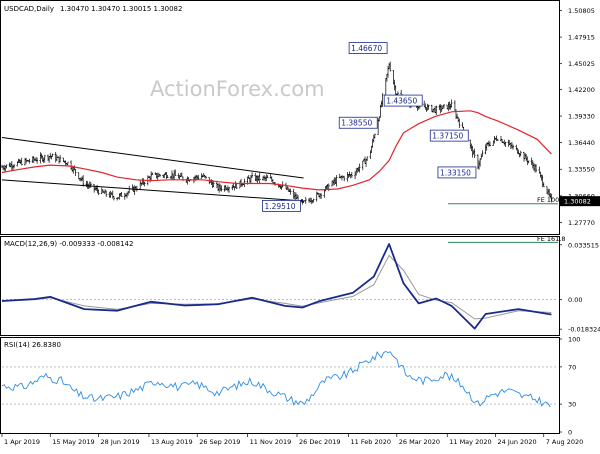 This screenshot has height=454, width=600. What do you see at coordinates (237, 89) in the screenshot?
I see `watermark: ActionForex.com` at bounding box center [237, 89].